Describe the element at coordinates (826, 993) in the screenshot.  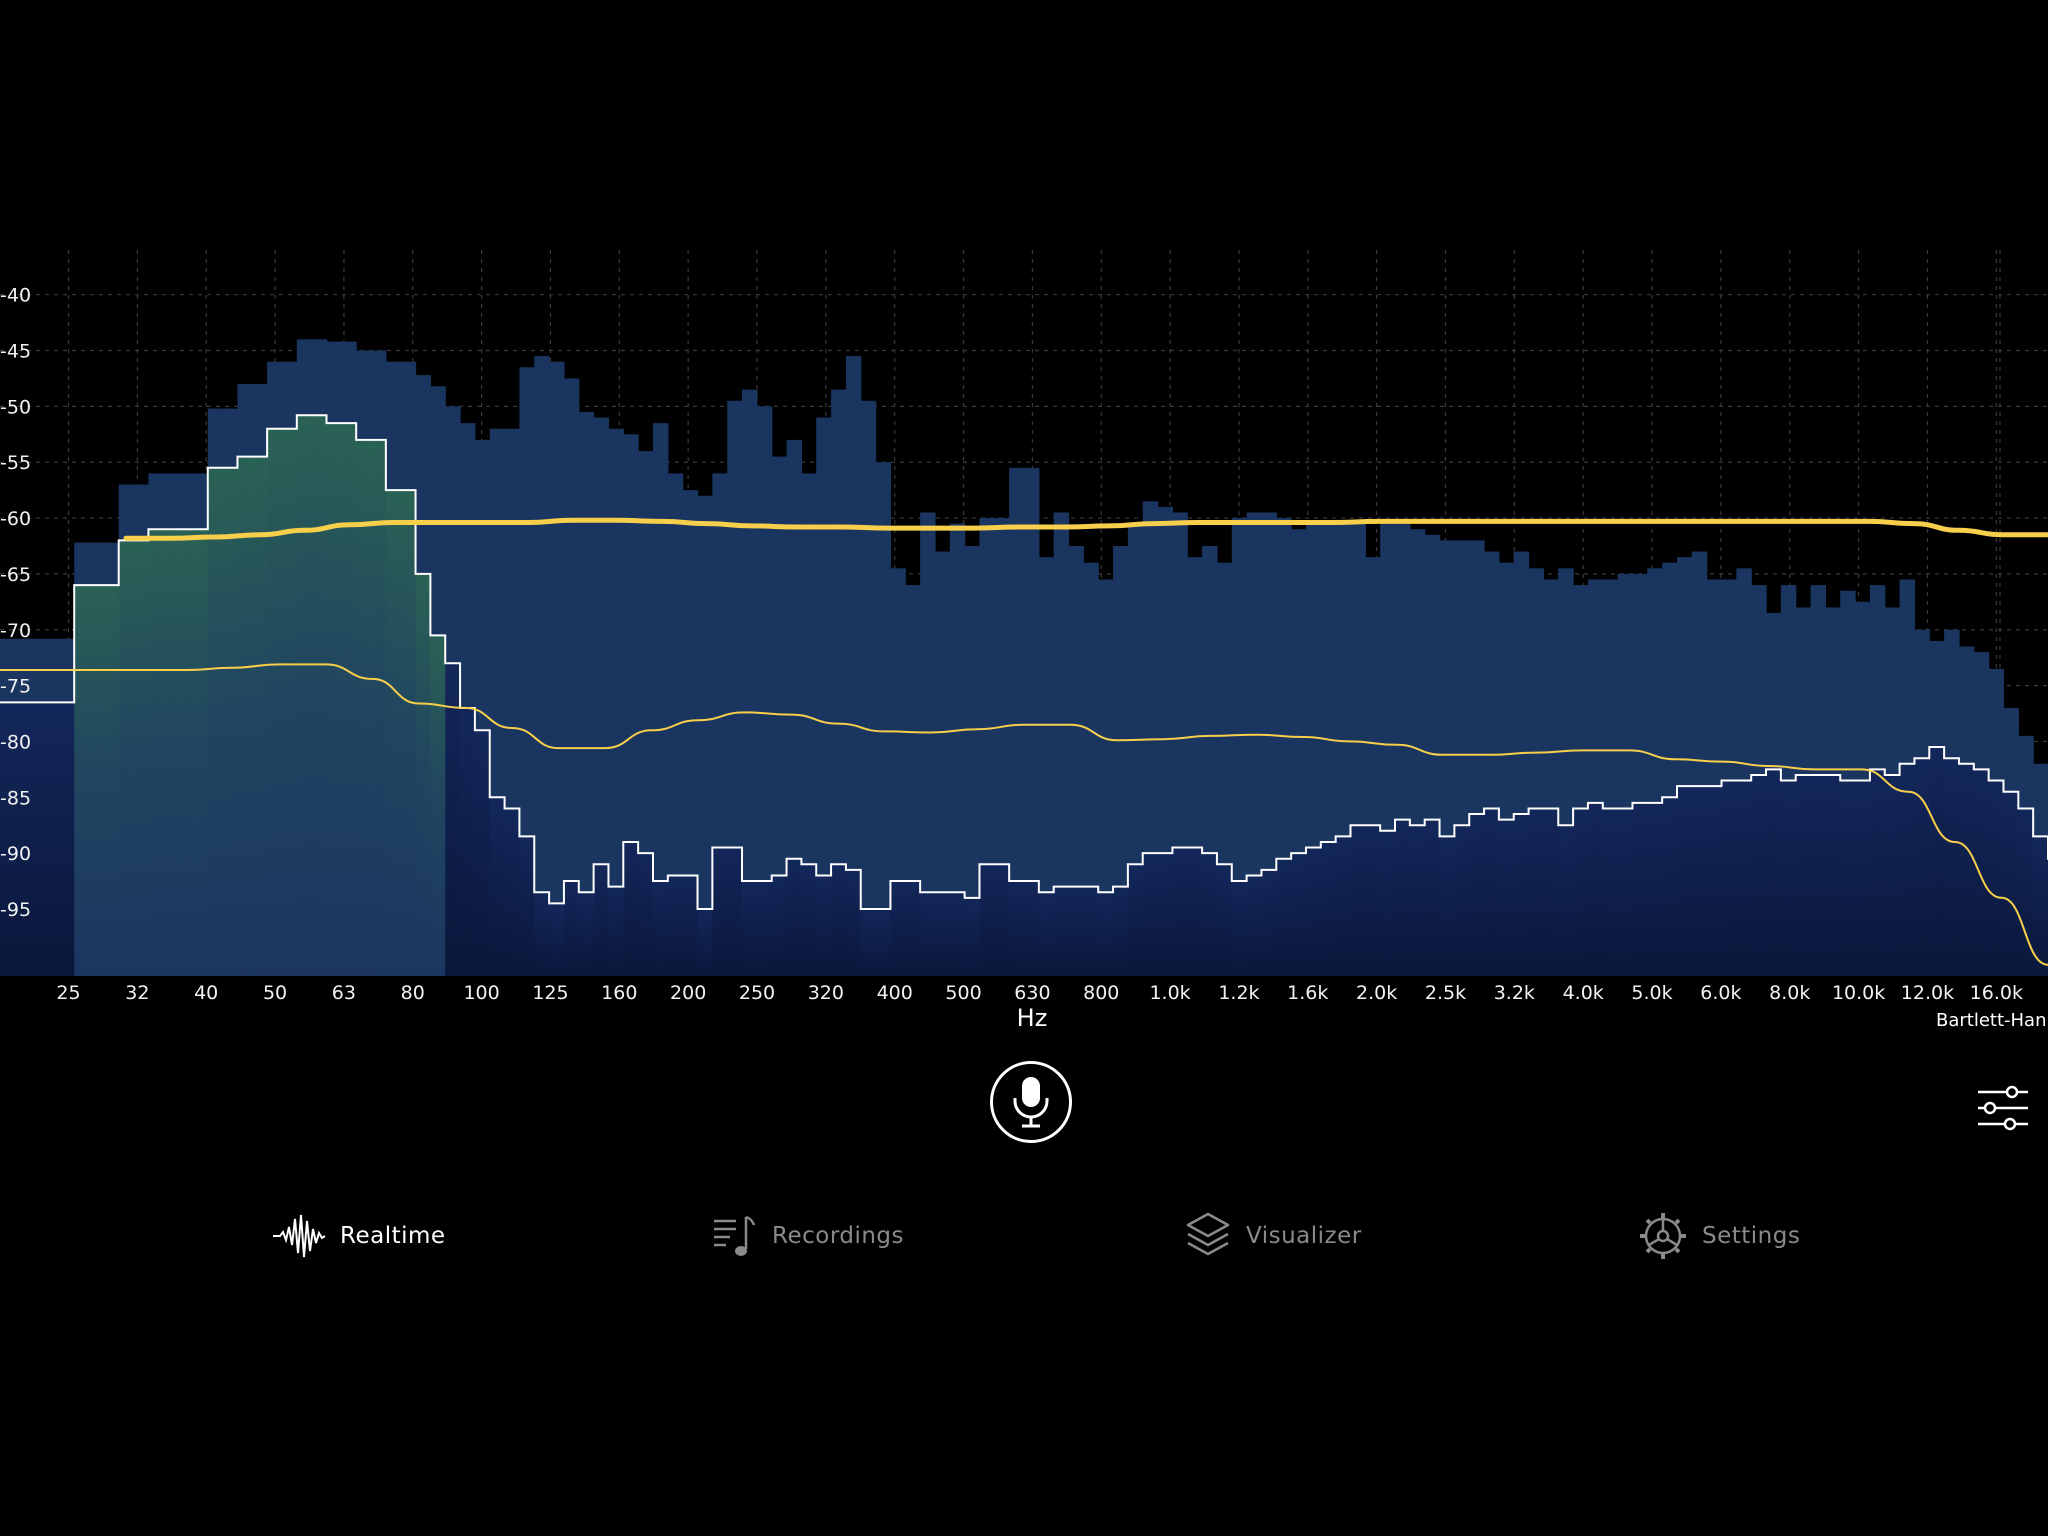
I see `x-tick-label: 320` at that location.